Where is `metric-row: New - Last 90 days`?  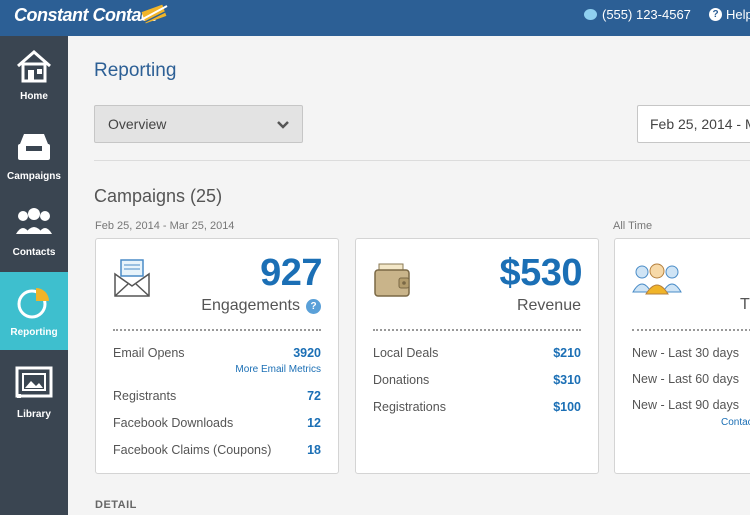 metric-row: New - Last 90 days is located at coordinates (685, 405).